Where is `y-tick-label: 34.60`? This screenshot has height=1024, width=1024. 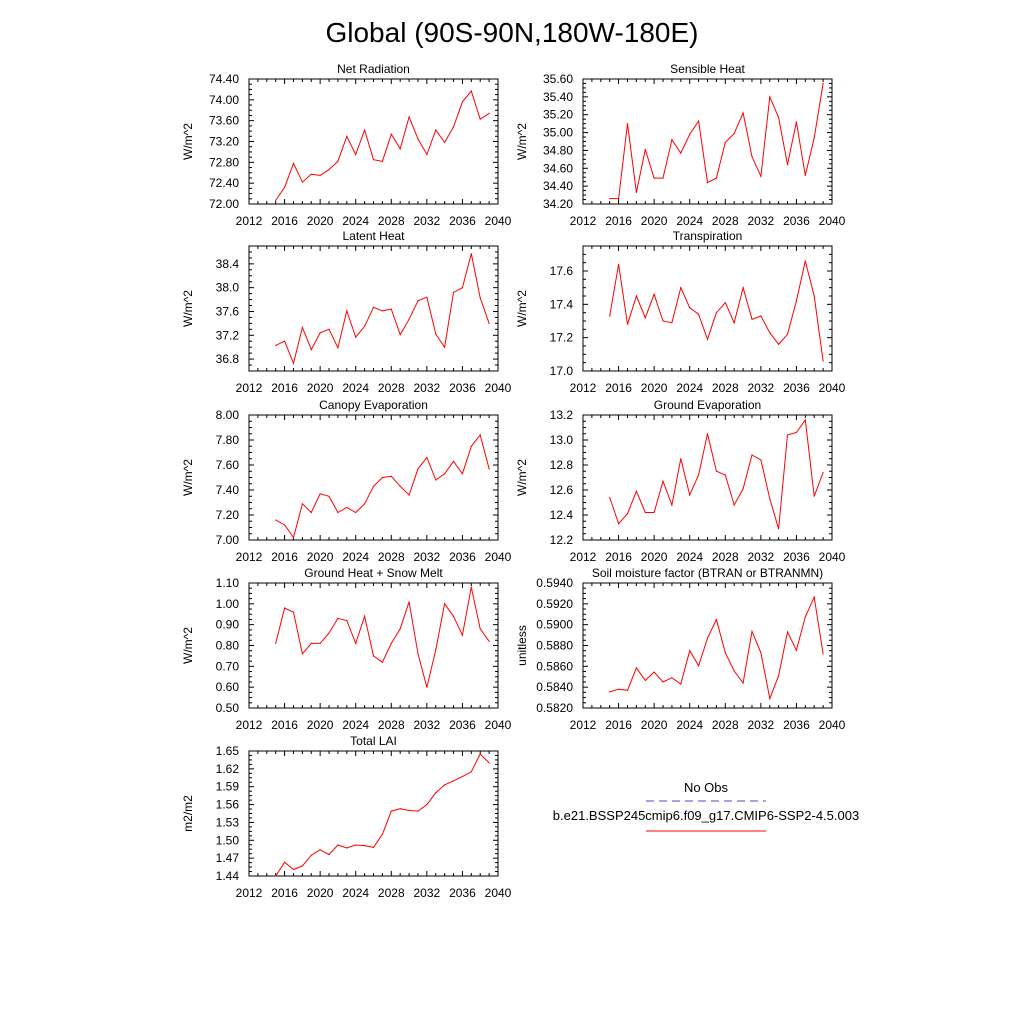 y-tick-label: 34.60 is located at coordinates (558, 168).